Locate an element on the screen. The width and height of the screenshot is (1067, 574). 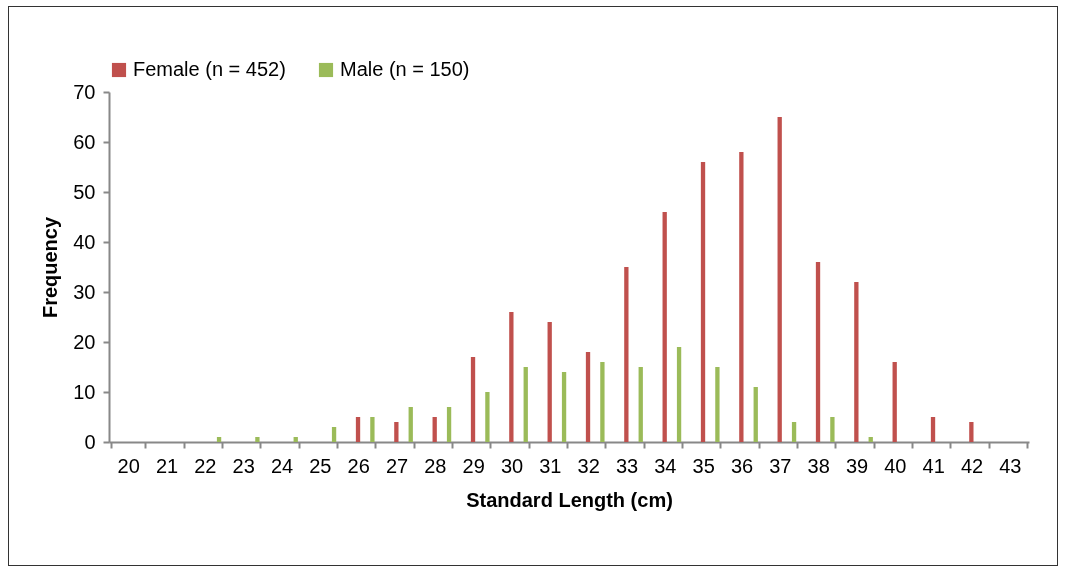
x-tick-label: 43 is located at coordinates (1010, 465).